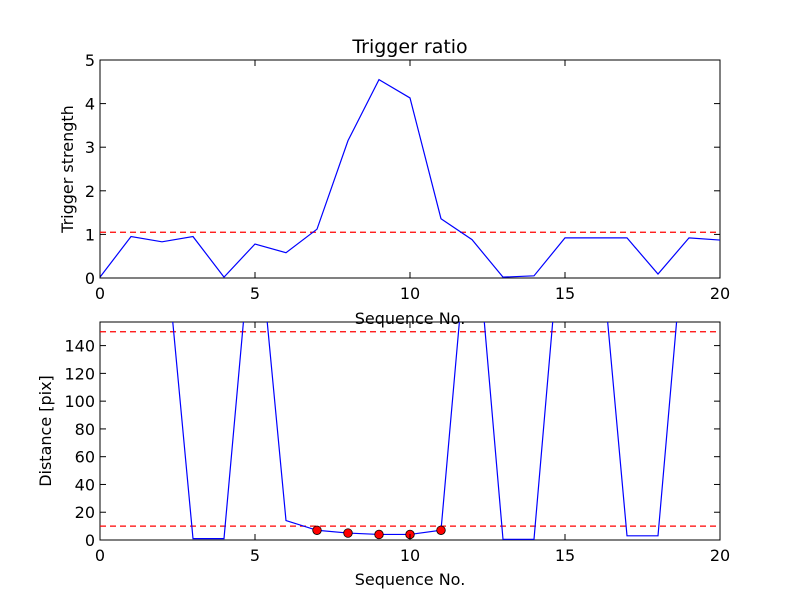 The image size is (800, 600). I want to click on bottom-x-tick-label: 10, so click(410, 555).